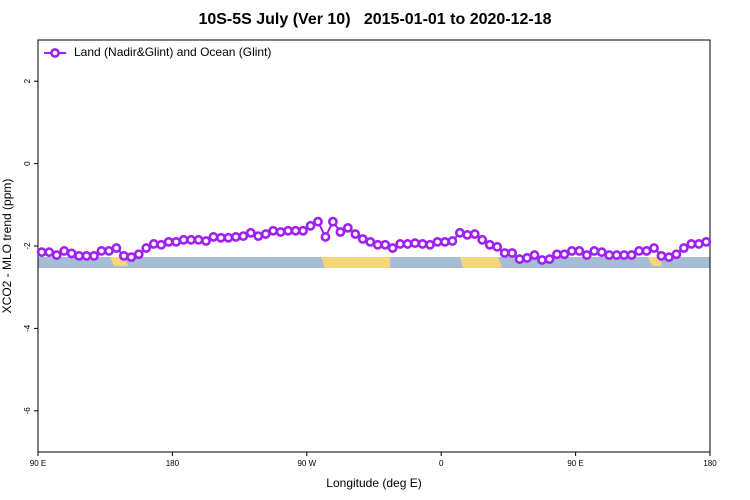  Describe the element at coordinates (306, 463) in the screenshot. I see `x-tick-label: 90 W` at that location.